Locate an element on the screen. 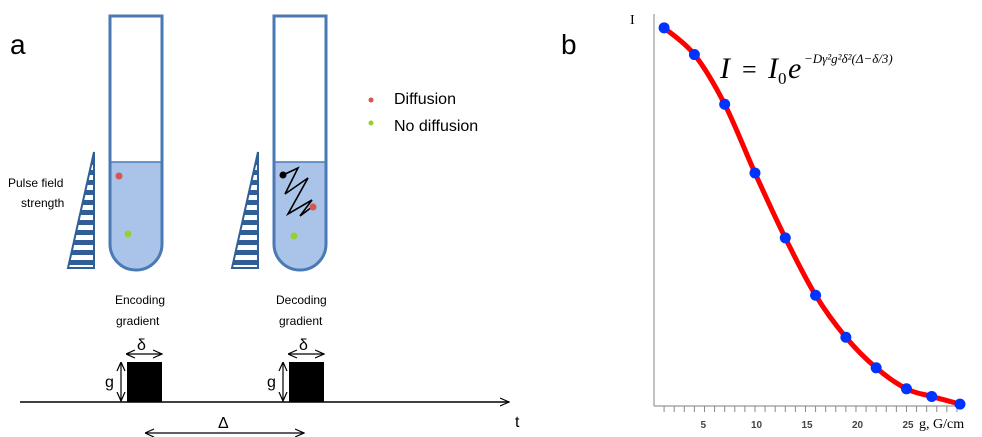 This screenshot has height=437, width=982. path-start-dot is located at coordinates (283, 175).